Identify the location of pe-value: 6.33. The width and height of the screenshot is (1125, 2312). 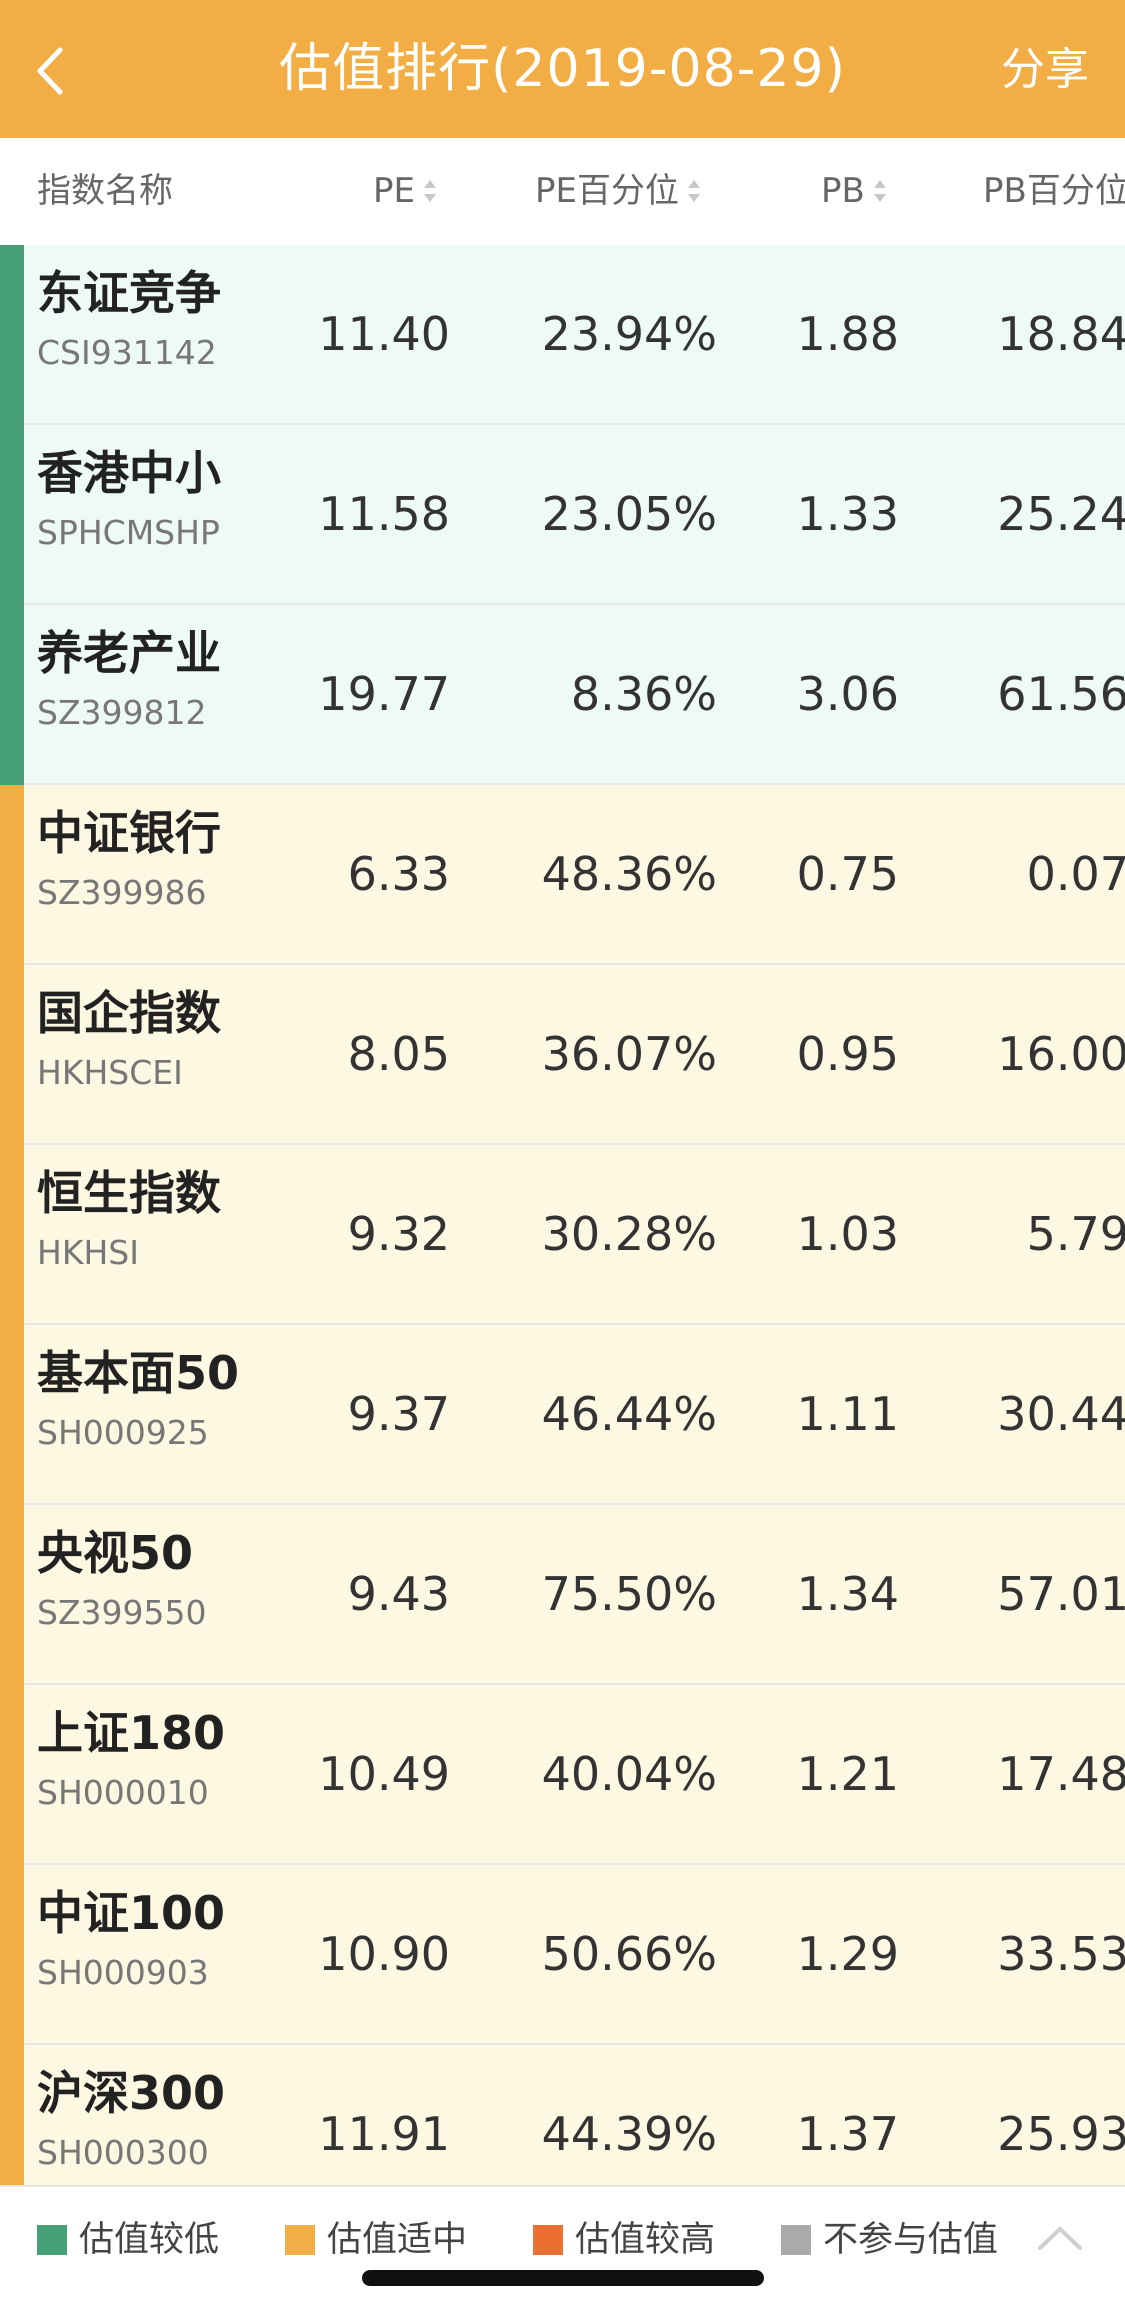
(398, 874).